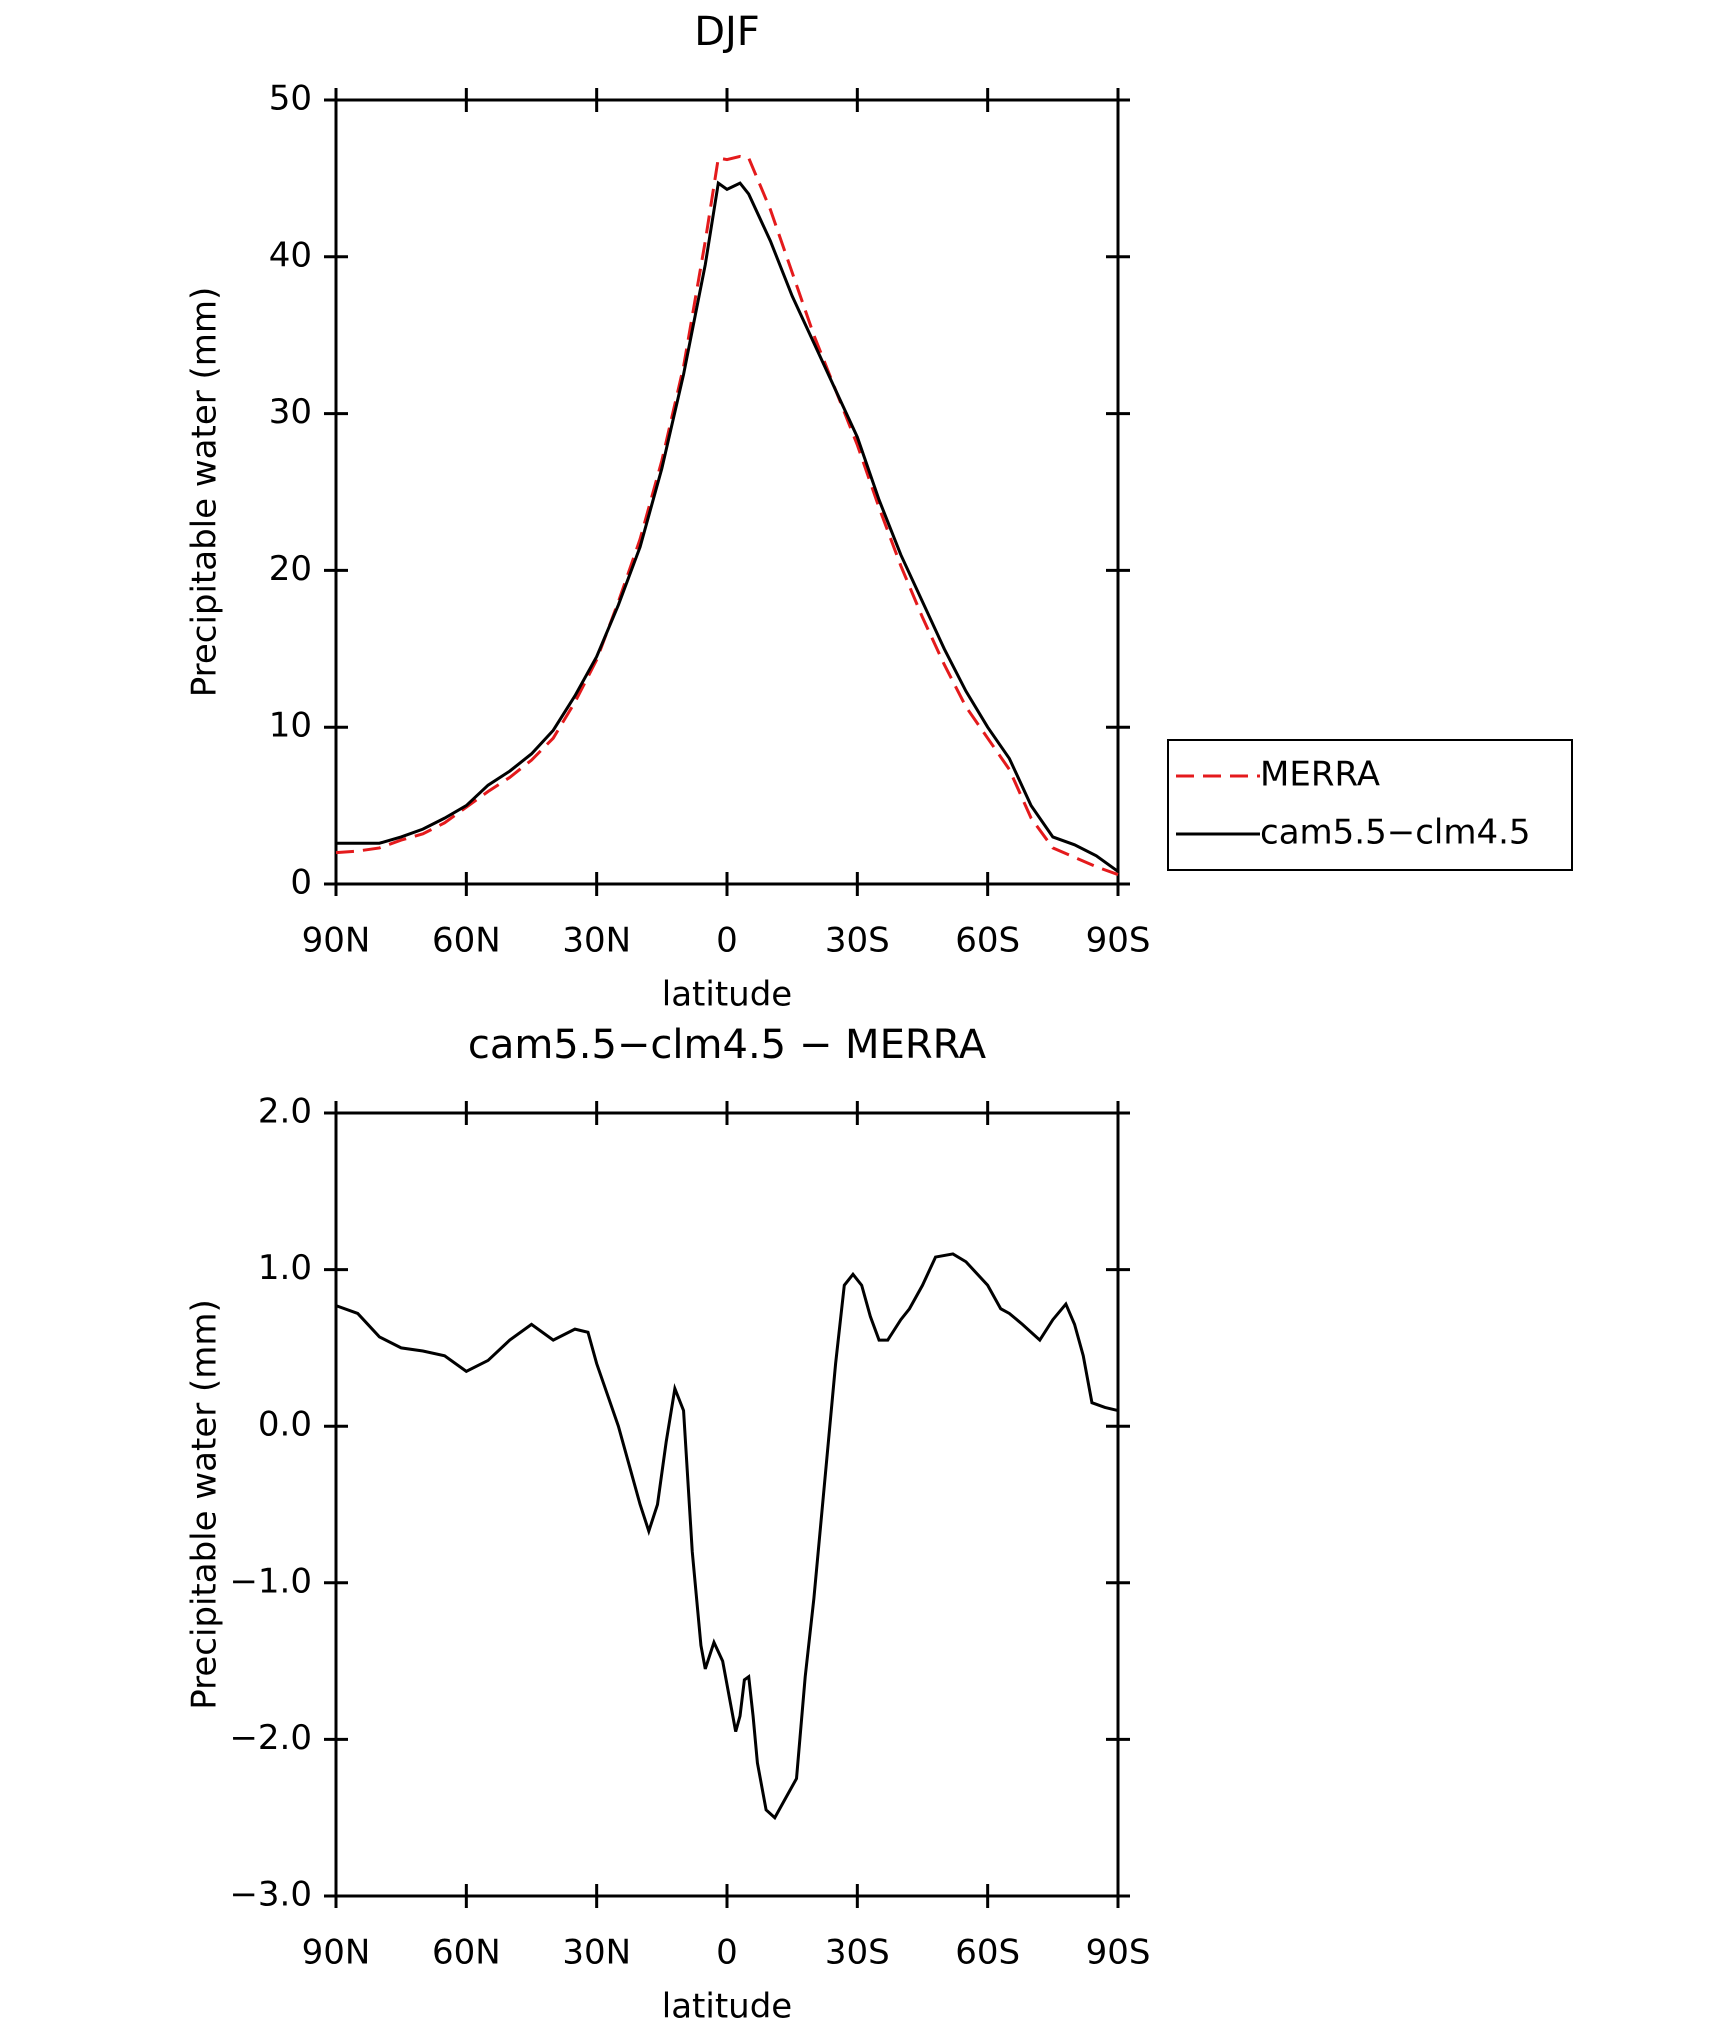  What do you see at coordinates (727, 1536) in the screenshot?
I see `data-line` at bounding box center [727, 1536].